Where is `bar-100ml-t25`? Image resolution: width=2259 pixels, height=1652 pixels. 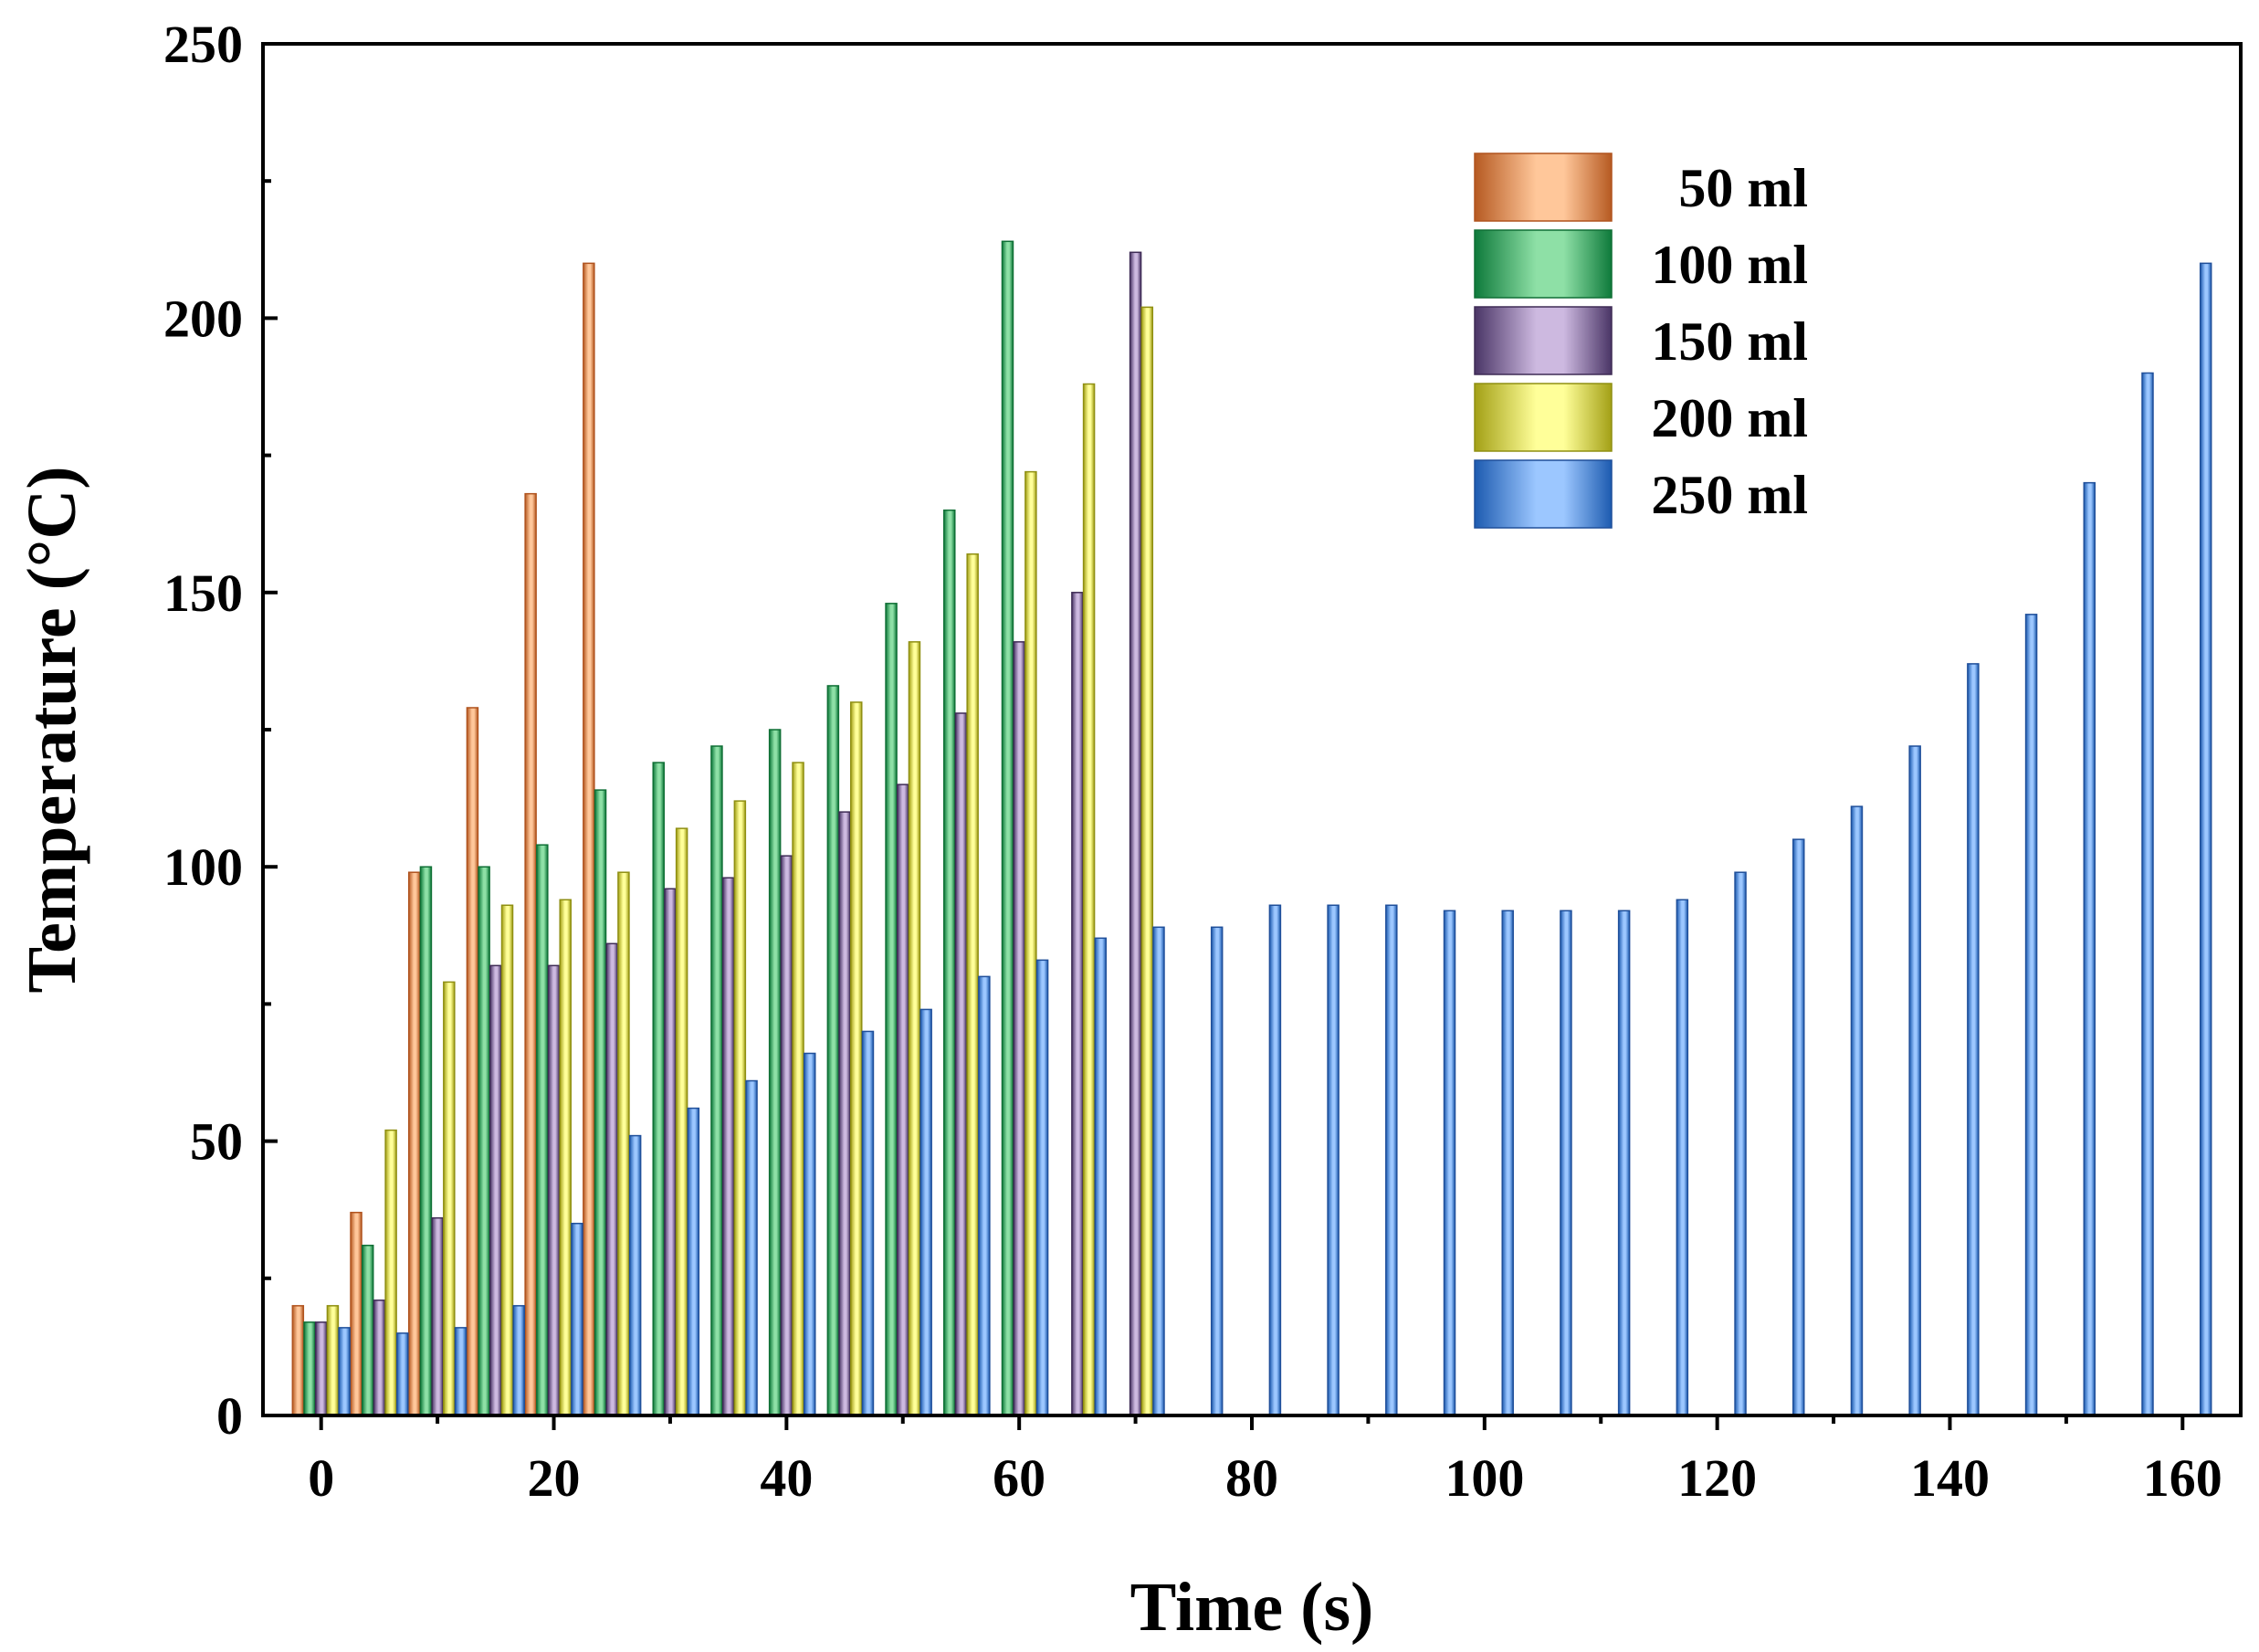 bar-100ml-t25 is located at coordinates (601, 1102).